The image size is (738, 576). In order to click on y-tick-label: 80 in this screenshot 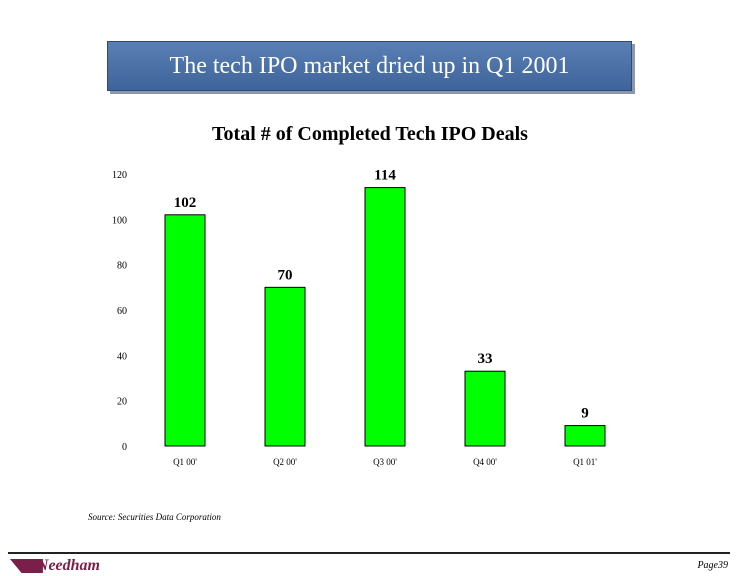, I will do `click(122, 266)`.